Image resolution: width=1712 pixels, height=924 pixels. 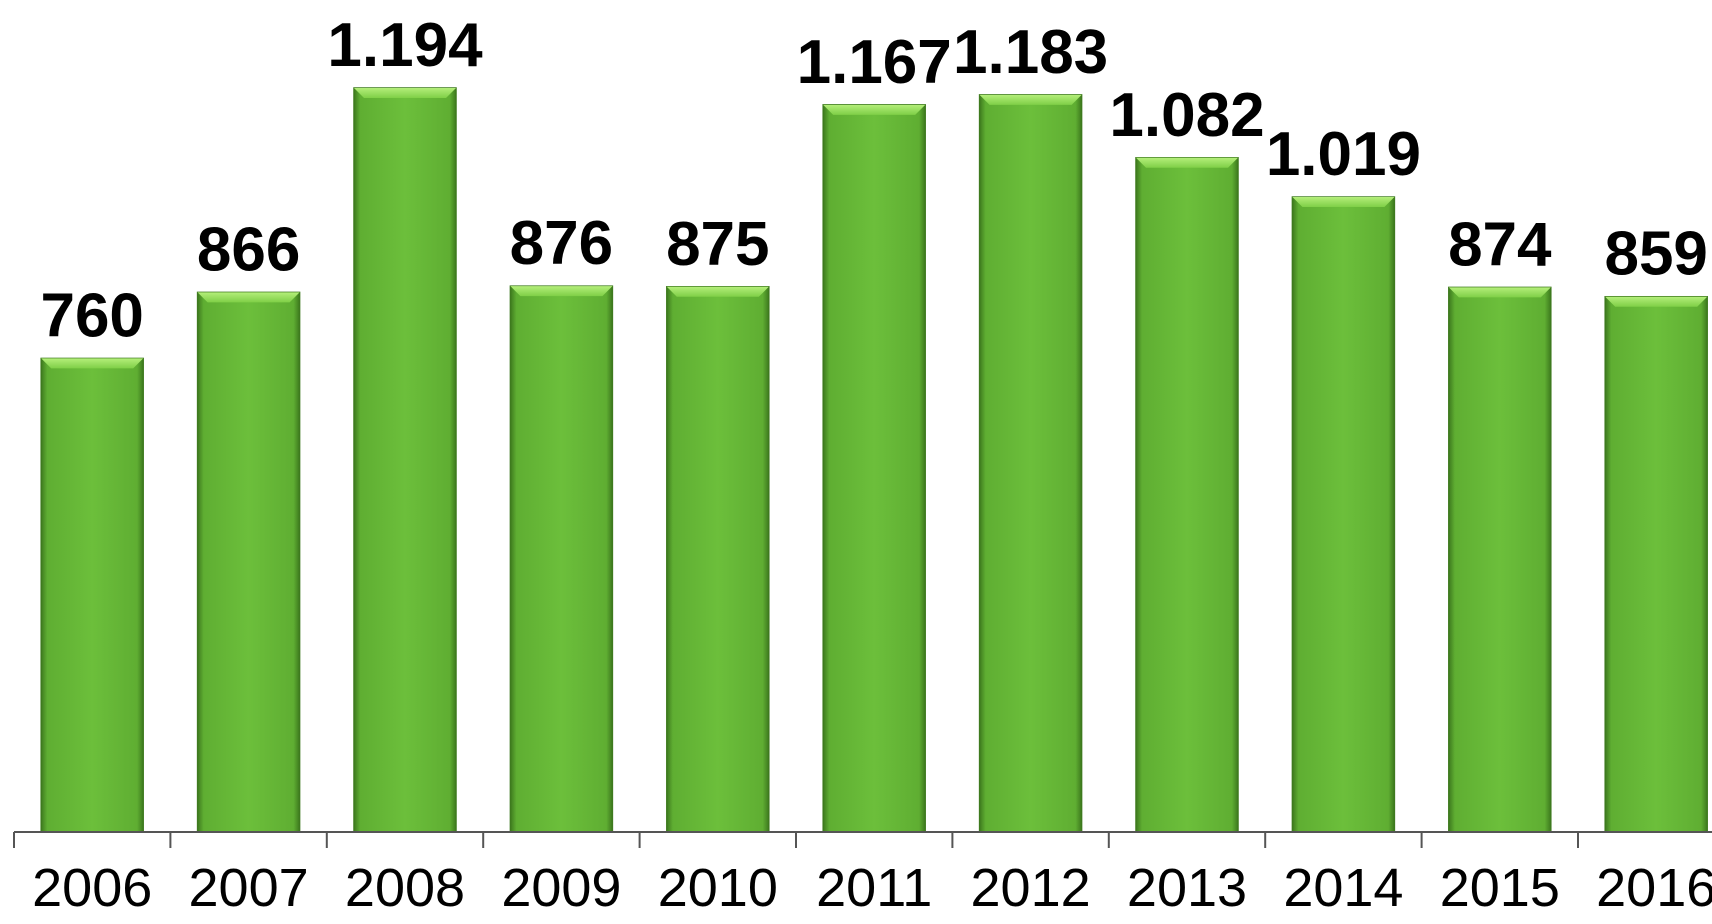 What do you see at coordinates (1343, 888) in the screenshot?
I see `x-tick-label: 2014` at bounding box center [1343, 888].